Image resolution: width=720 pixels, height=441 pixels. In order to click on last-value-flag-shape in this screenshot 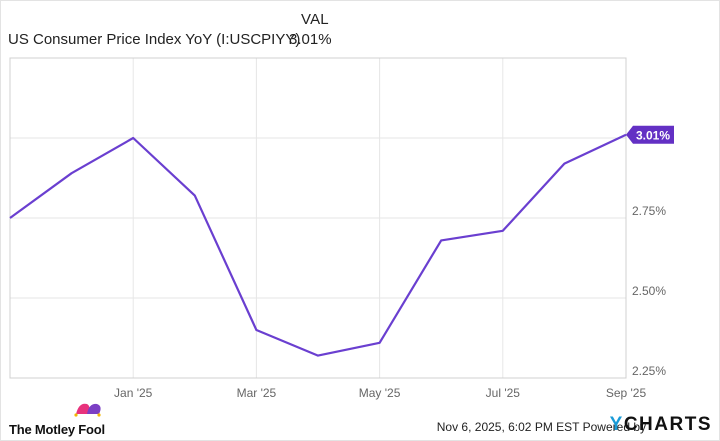, I will do `click(650, 134)`.